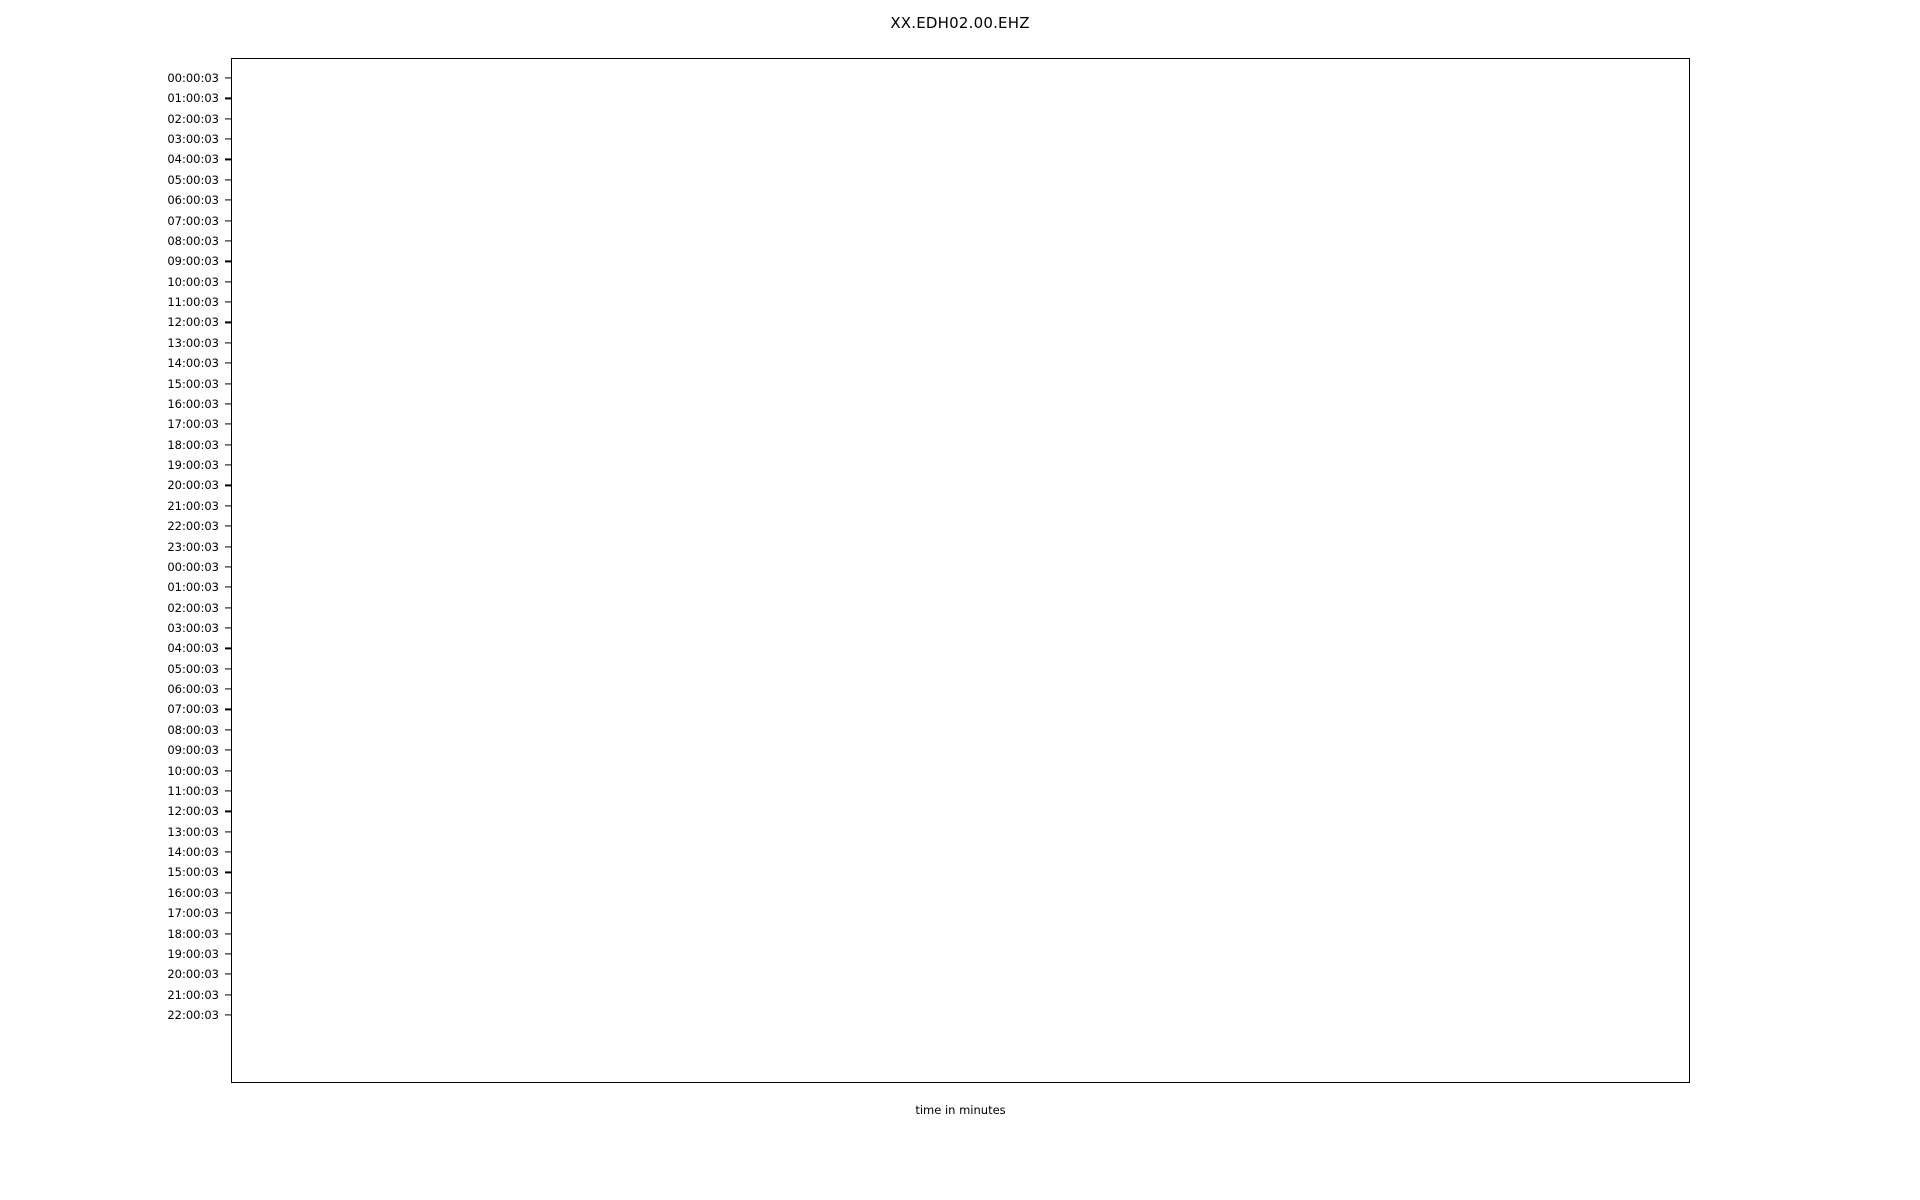 The width and height of the screenshot is (1920, 1200). I want to click on x-axis-title: time in minutes, so click(960, 1110).